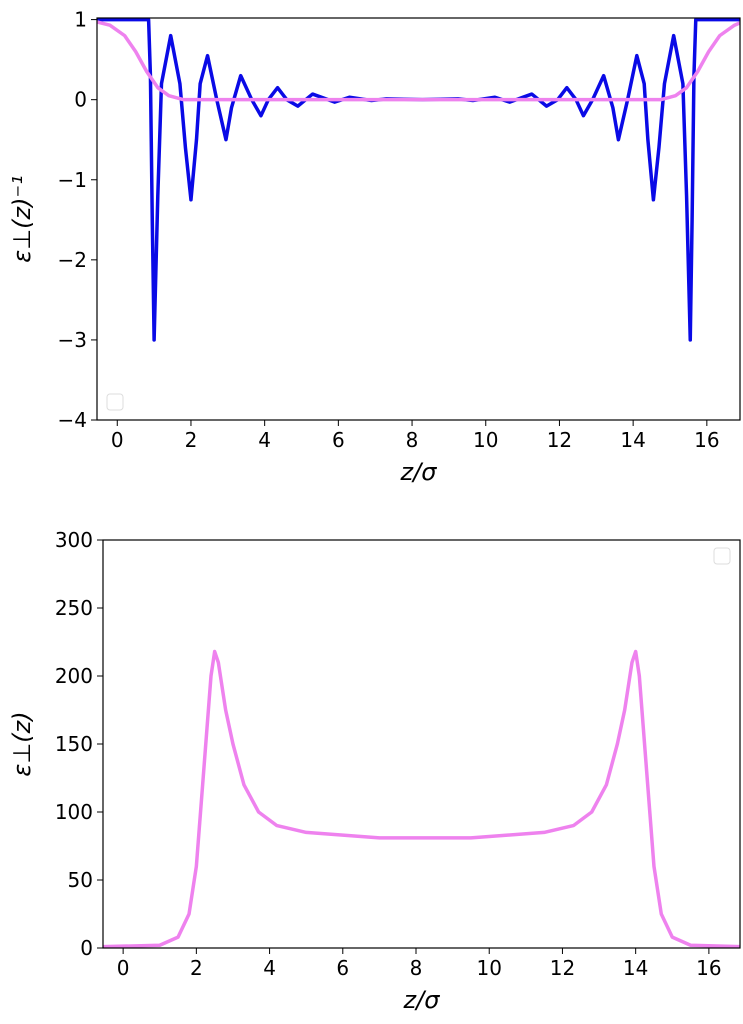 The height and width of the screenshot is (1024, 743). What do you see at coordinates (80, 880) in the screenshot?
I see `y-tick-label: 50` at bounding box center [80, 880].